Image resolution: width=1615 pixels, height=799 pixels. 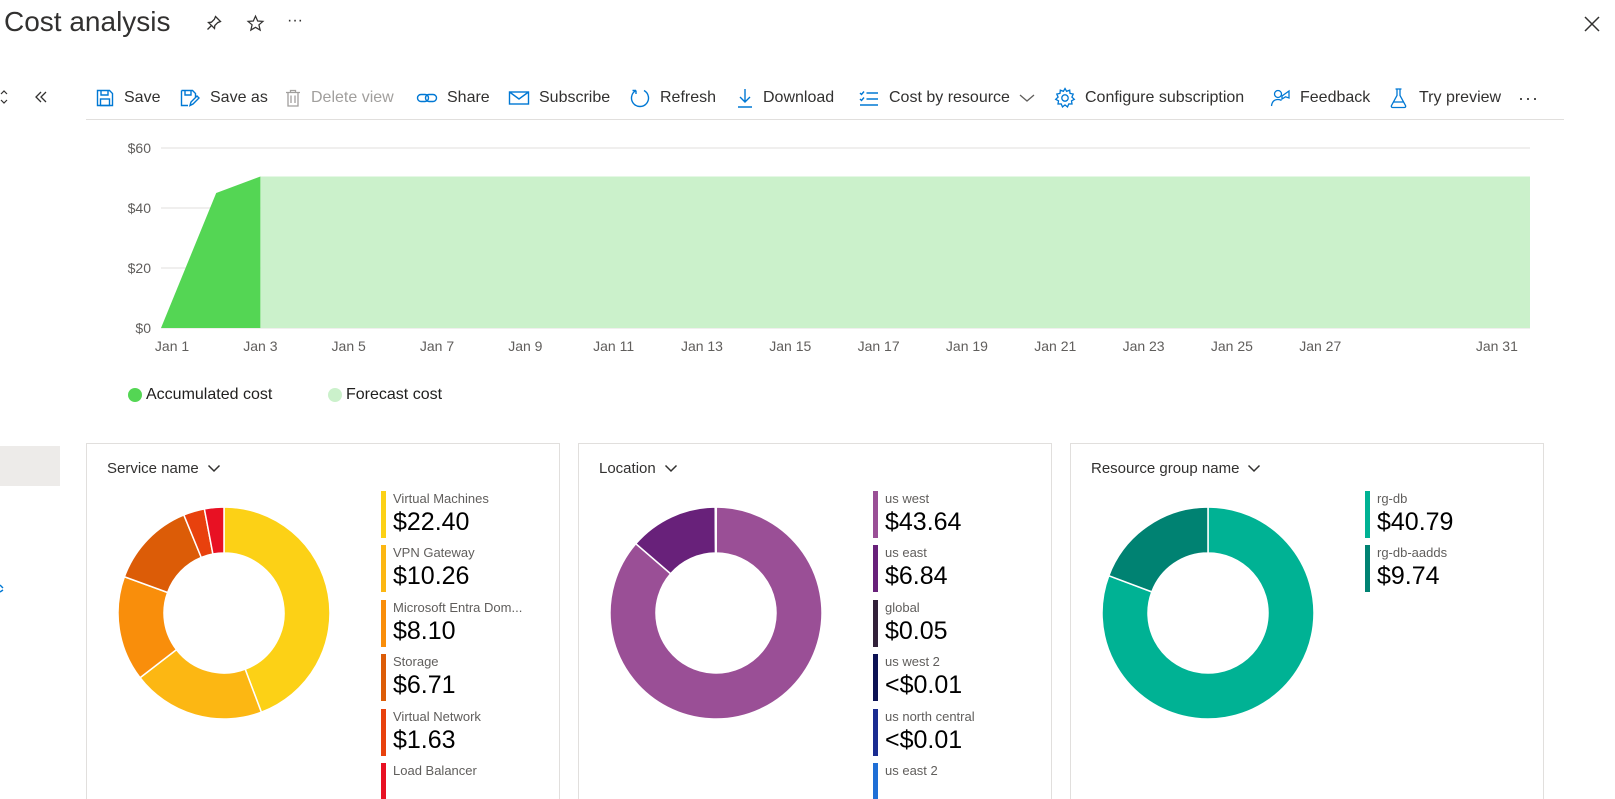 I want to click on x-tick-label: Jan 11, so click(x=613, y=346).